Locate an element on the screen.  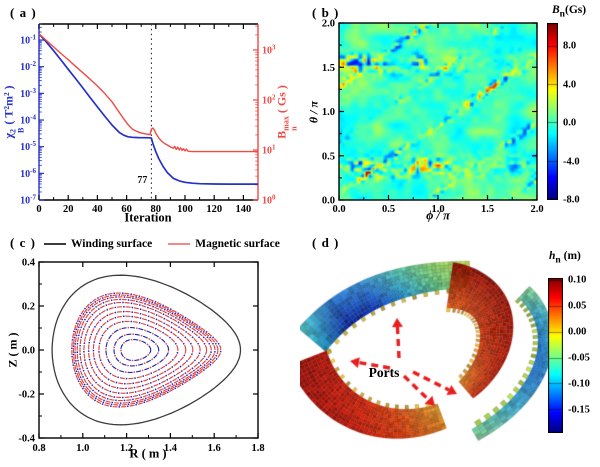
y-tick-label: 2.0 is located at coordinates (328, 24).